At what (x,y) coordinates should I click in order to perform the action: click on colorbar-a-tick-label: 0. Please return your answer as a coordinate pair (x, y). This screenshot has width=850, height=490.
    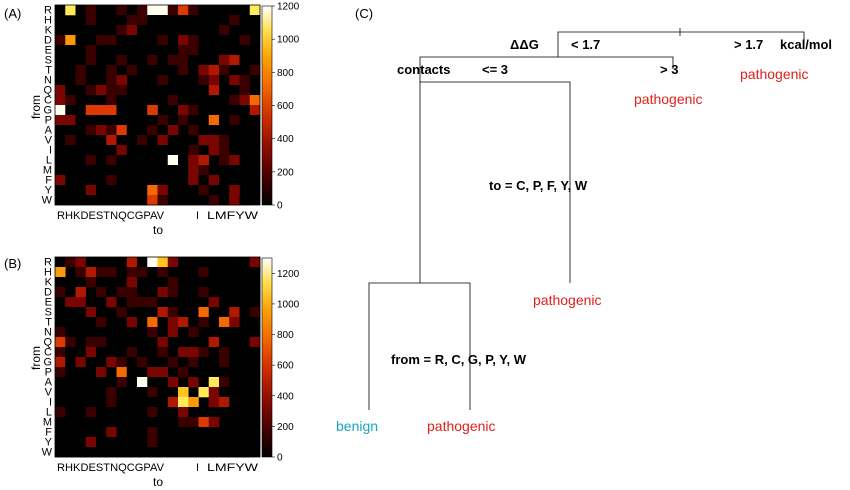
    Looking at the image, I should click on (280, 206).